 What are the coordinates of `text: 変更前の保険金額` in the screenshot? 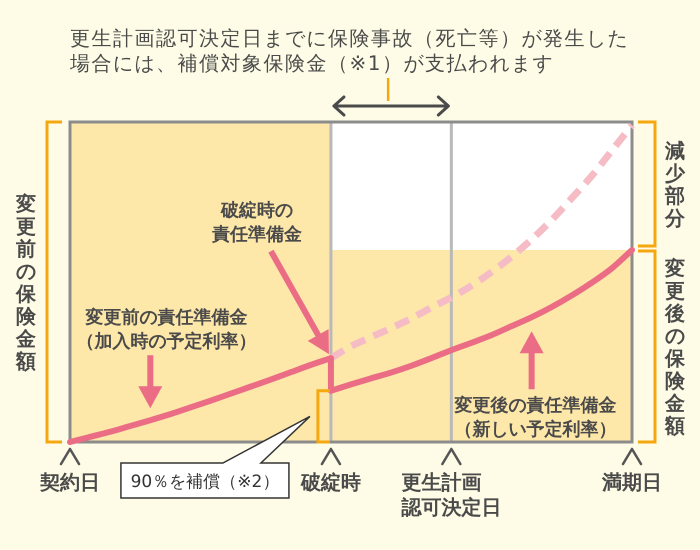 It's located at (26, 282).